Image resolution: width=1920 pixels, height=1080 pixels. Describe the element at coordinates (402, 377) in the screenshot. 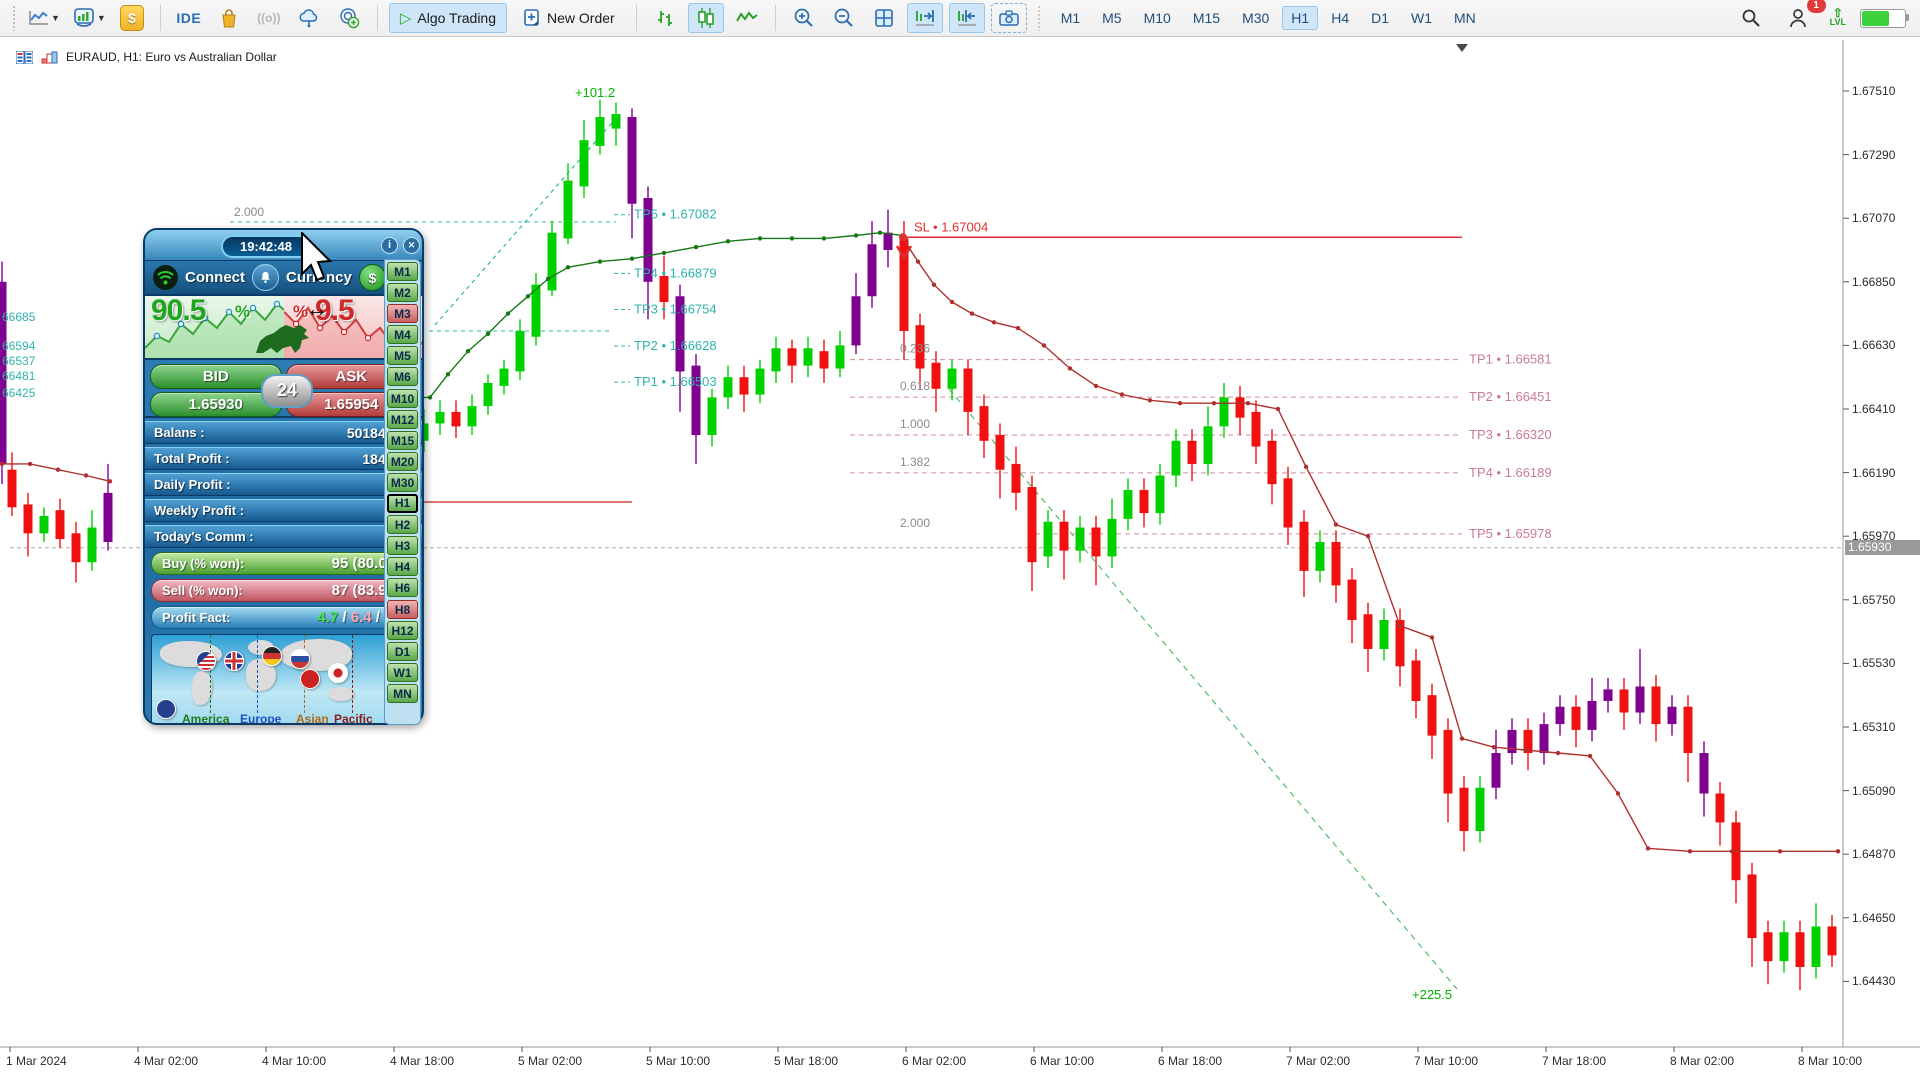

I see `panel-timeframe-m6: M6` at that location.